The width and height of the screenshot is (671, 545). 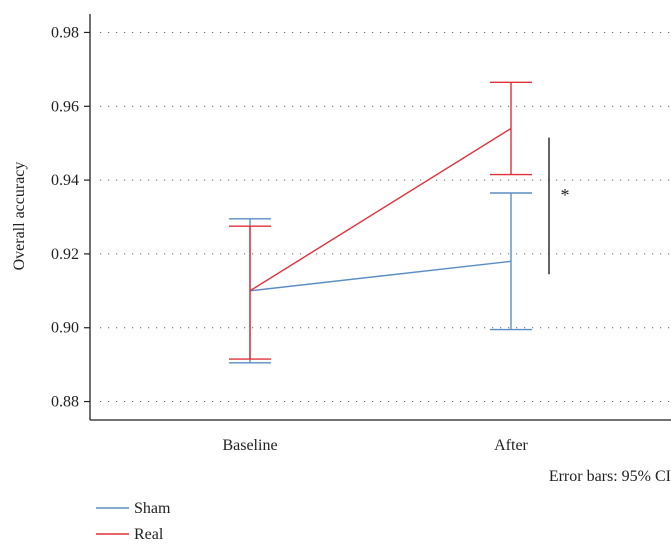 I want to click on y-tick-label-1: 0.90, so click(x=65, y=328).